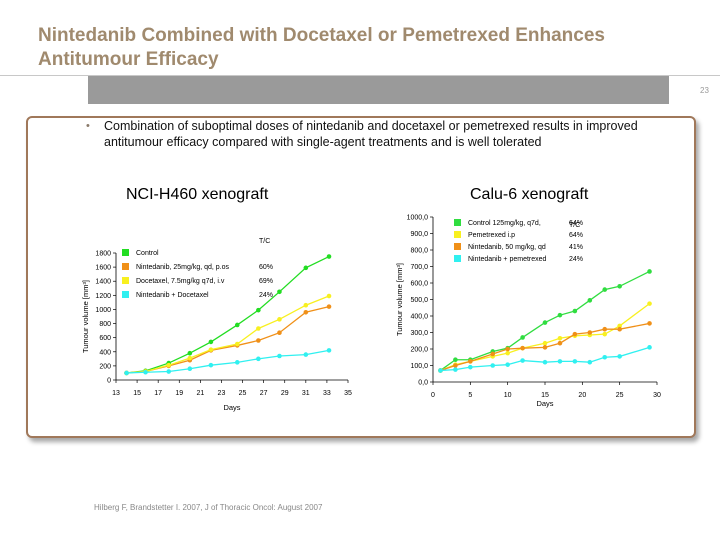 This screenshot has width=720, height=540. I want to click on chart-title-calu-6: Calu-6 xenograft, so click(529, 194).